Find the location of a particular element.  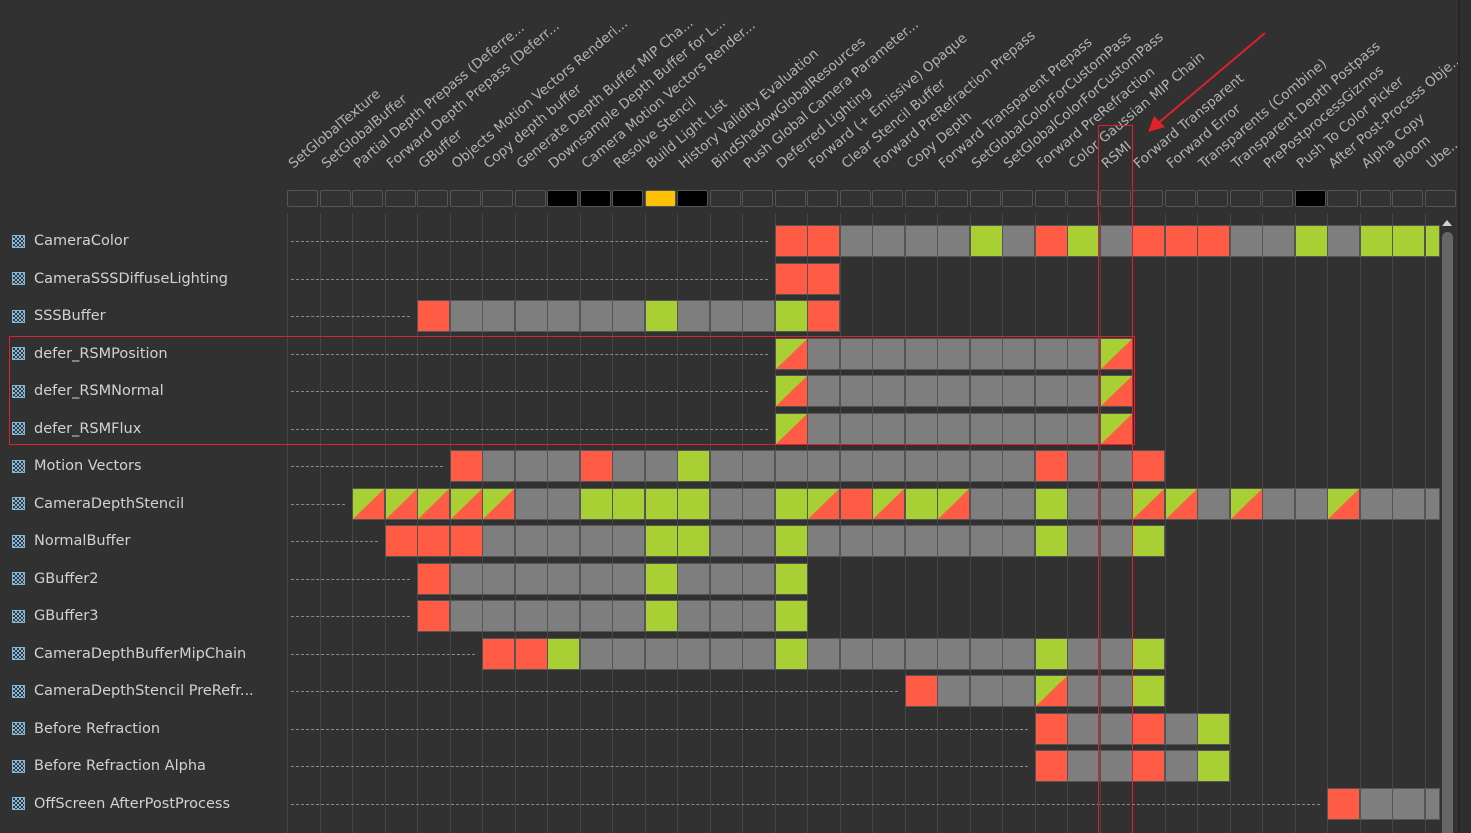

resource-label: GBuffer2 is located at coordinates (55, 579).